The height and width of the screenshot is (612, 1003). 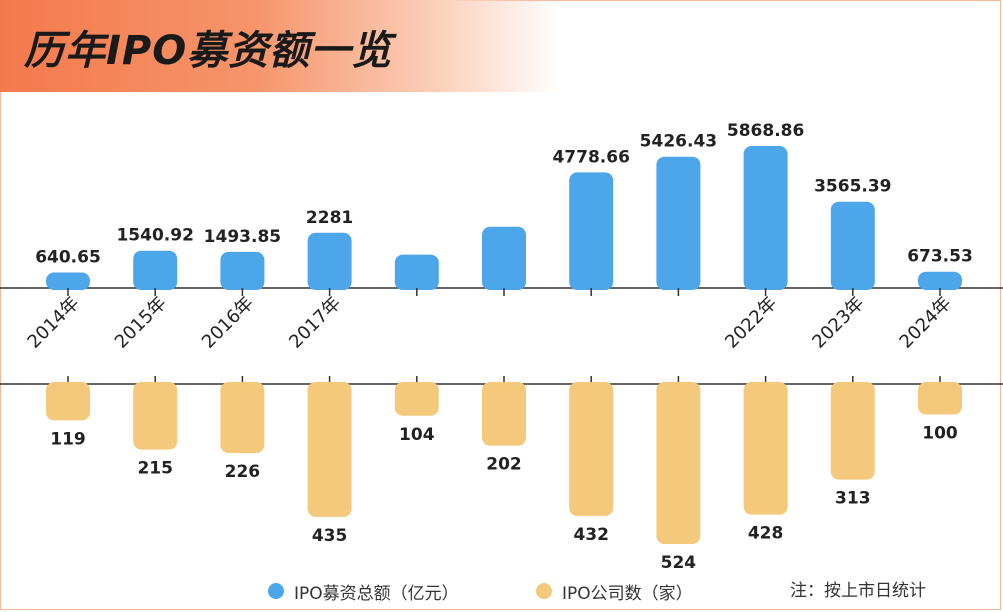 What do you see at coordinates (417, 435) in the screenshot?
I see `count-label-2018: 104` at bounding box center [417, 435].